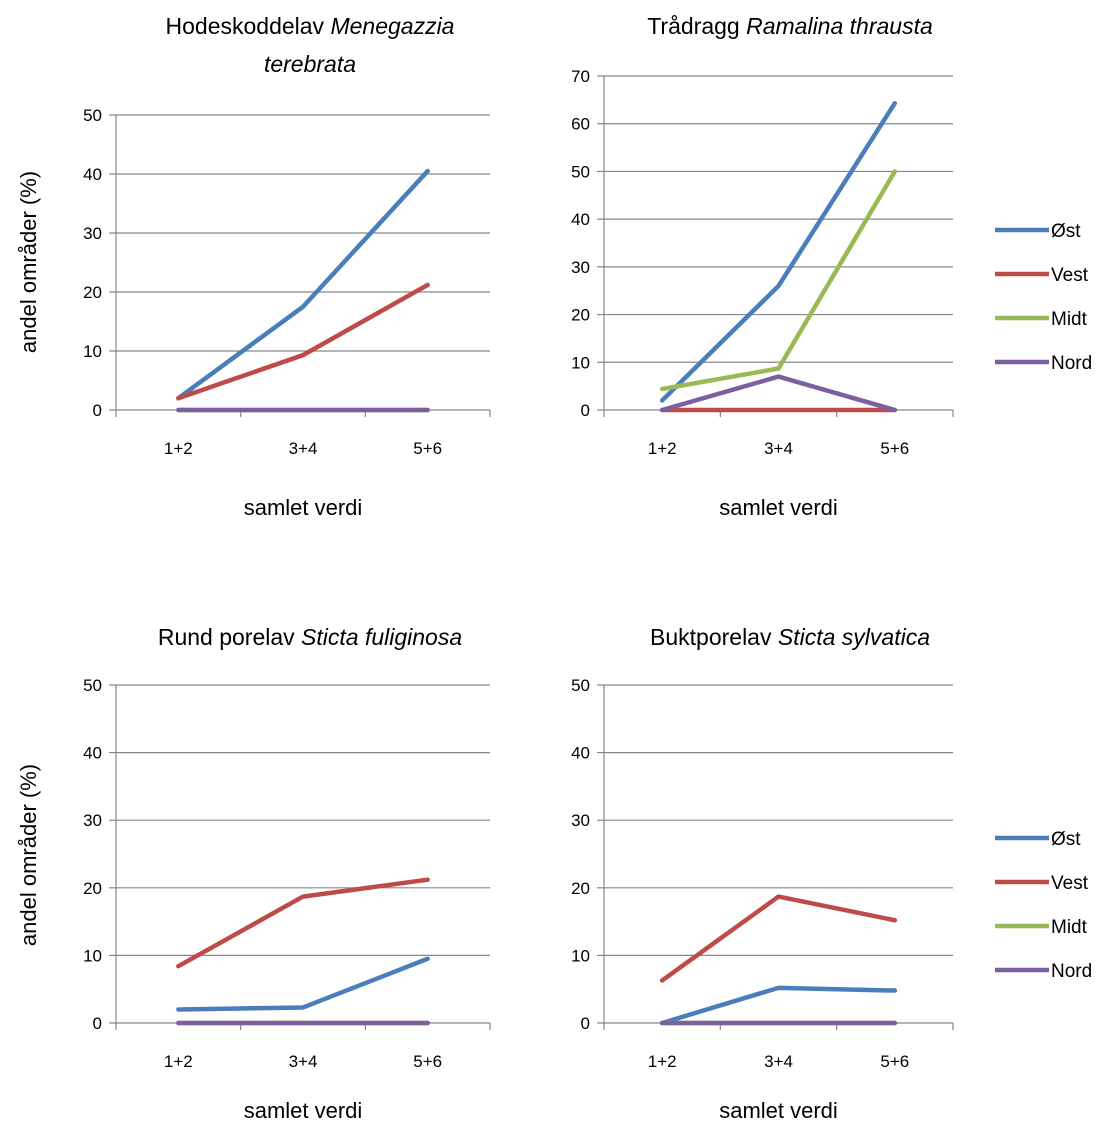 The image size is (1110, 1128). I want to click on chart-title-line: Rund porelav Sticta fuliginosa, so click(310, 637).